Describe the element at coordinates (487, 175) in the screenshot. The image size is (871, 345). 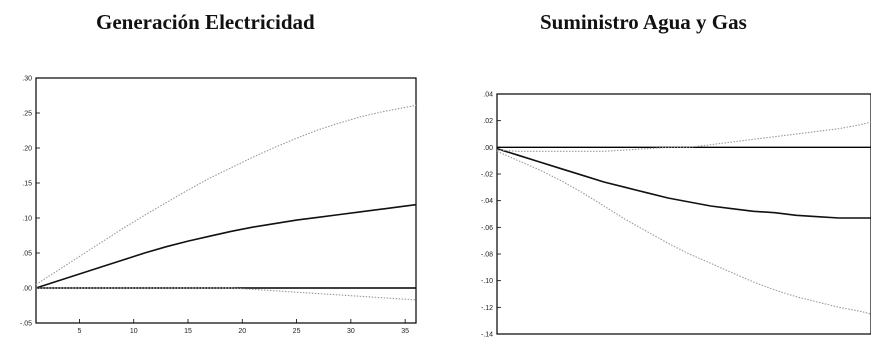
I see `agua-y-tick-label: -.02` at that location.